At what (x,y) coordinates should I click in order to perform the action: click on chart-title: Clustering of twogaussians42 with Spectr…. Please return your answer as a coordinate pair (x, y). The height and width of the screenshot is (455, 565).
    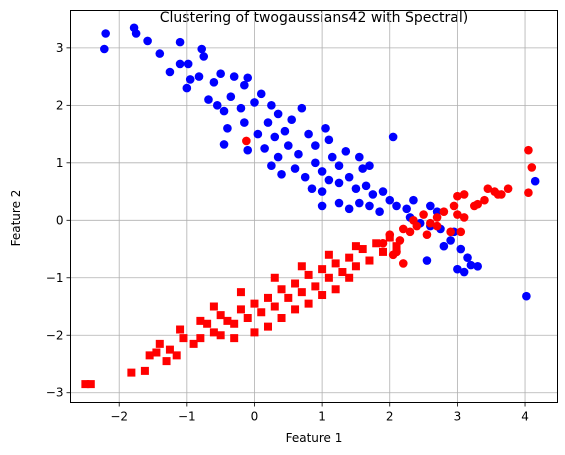
    Looking at the image, I should click on (314, 18).